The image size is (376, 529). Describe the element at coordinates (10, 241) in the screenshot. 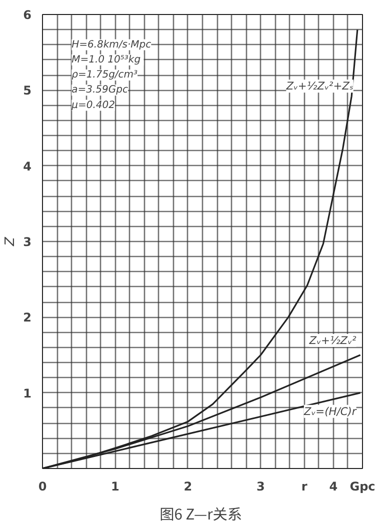

I see `y-axis-title: Z` at that location.